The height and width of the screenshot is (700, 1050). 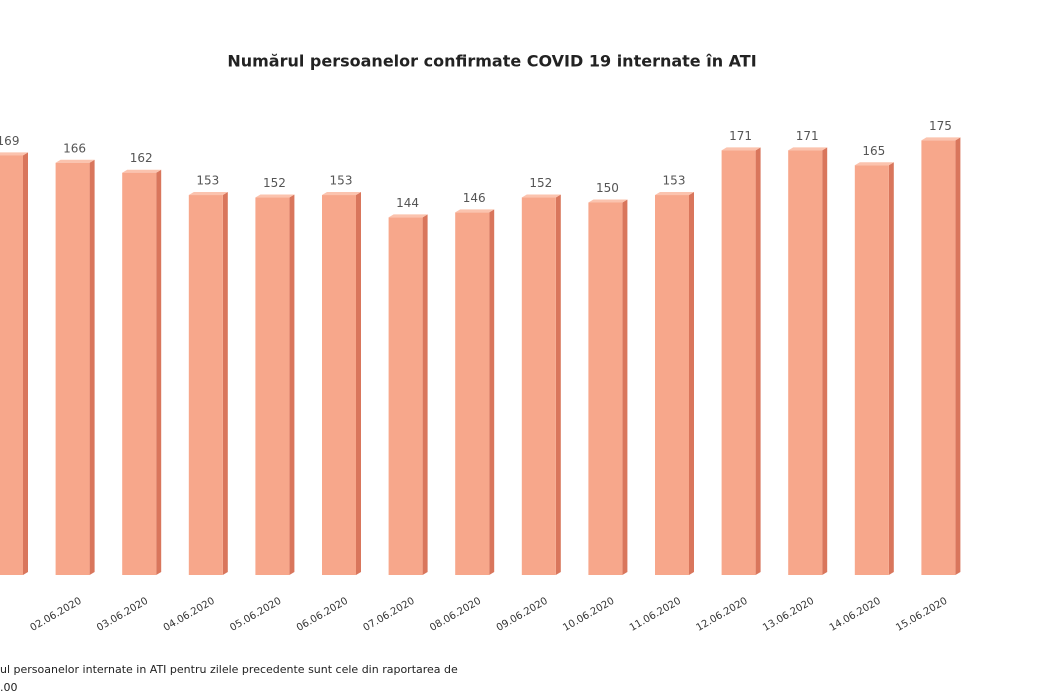 What do you see at coordinates (722, 615) in the screenshot?
I see `x-tick-label: 12.06.2020` at bounding box center [722, 615].